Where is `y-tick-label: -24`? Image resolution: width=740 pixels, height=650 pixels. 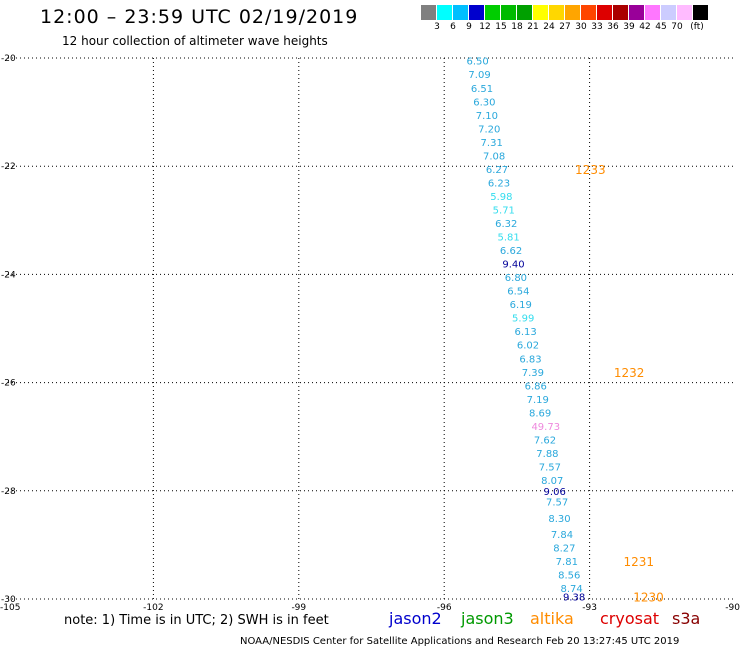
y-tick-label: -24 is located at coordinates (8, 275).